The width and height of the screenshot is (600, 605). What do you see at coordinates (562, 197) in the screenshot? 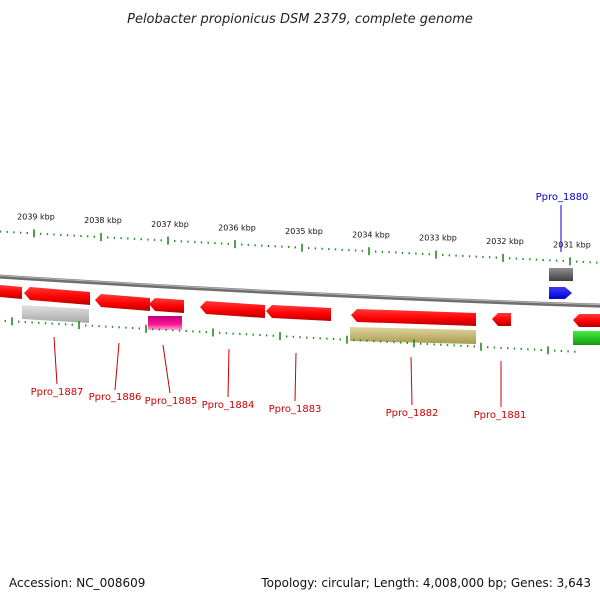
I see `label-ppro-1880: Ppro_1880` at bounding box center [562, 197].